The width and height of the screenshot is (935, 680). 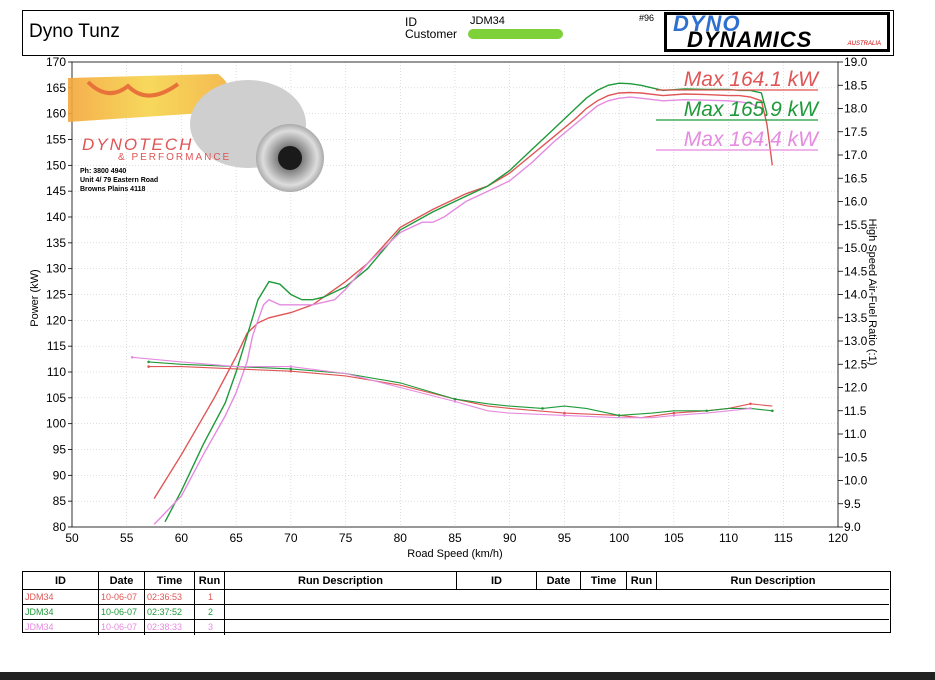 What do you see at coordinates (855, 434) in the screenshot?
I see `y2-tick-label: 11.0` at bounding box center [855, 434].